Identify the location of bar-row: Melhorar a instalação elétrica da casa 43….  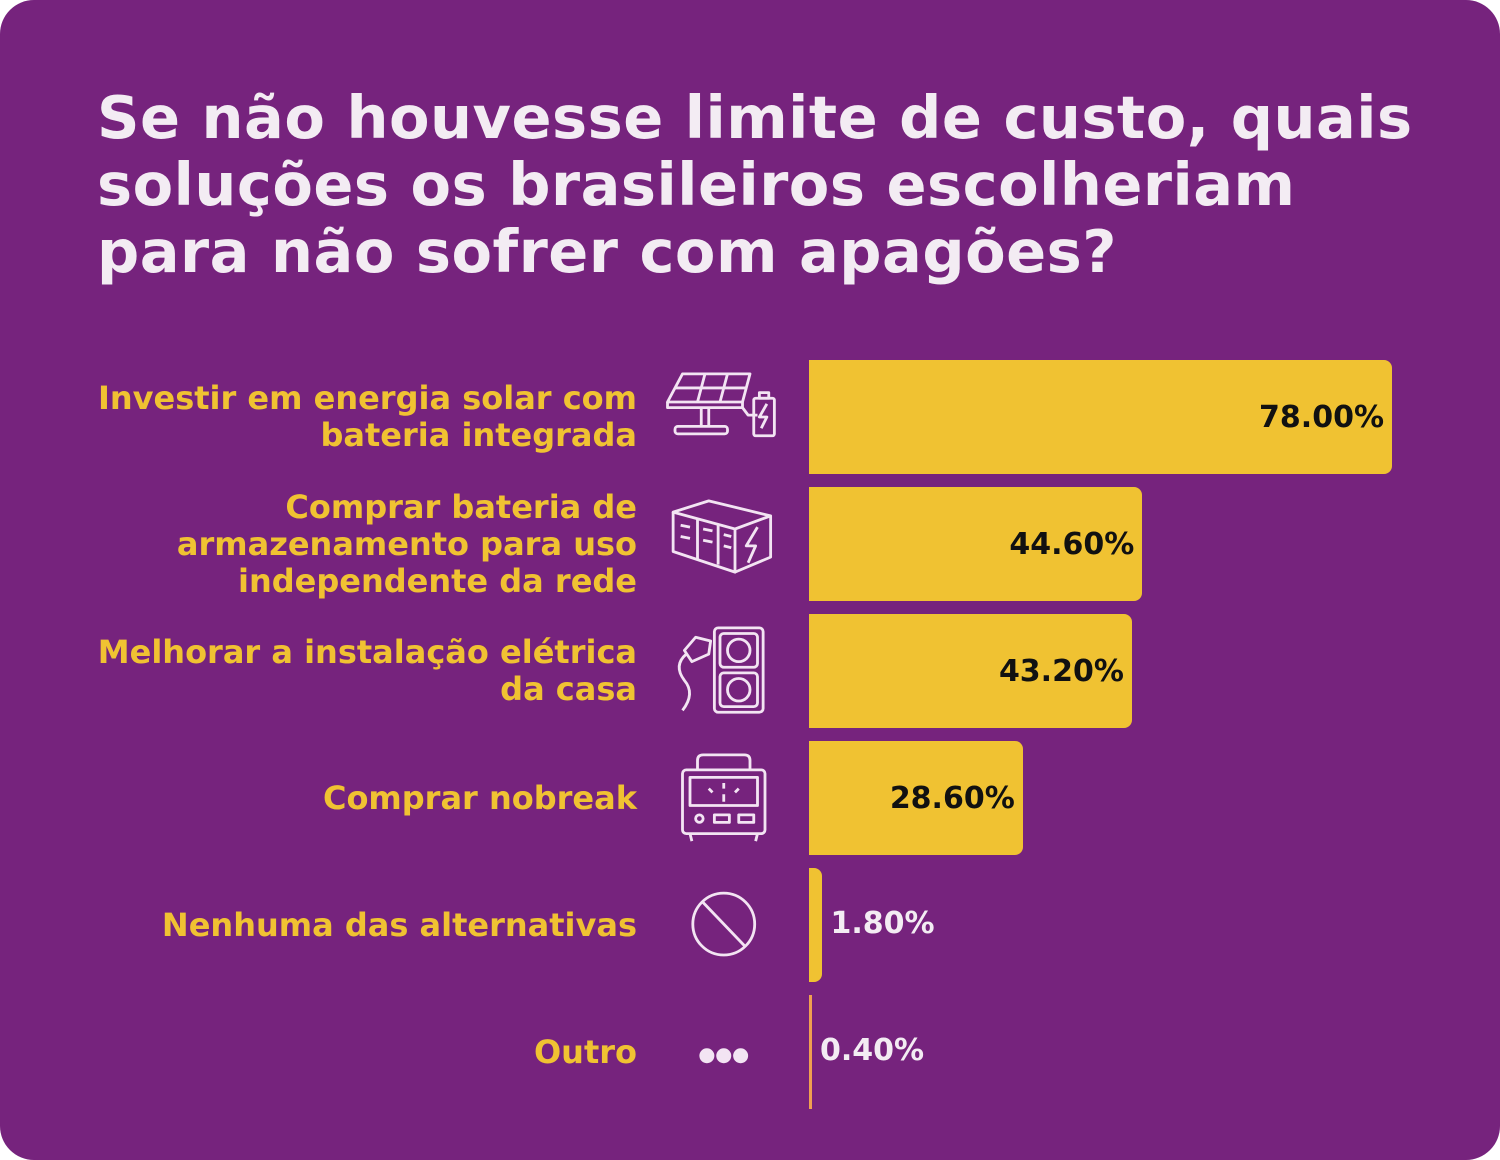
(750, 671).